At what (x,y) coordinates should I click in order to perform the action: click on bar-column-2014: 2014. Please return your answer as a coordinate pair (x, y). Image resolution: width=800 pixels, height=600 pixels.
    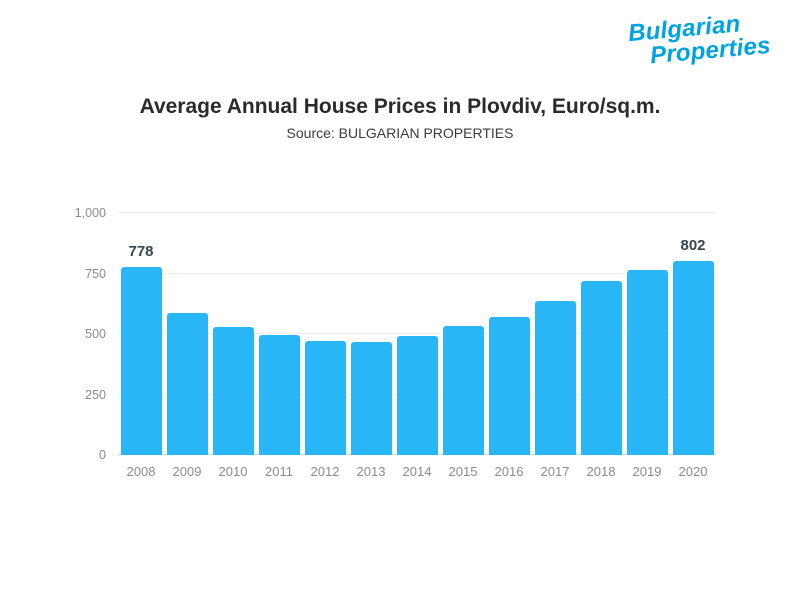
    Looking at the image, I should click on (417, 346).